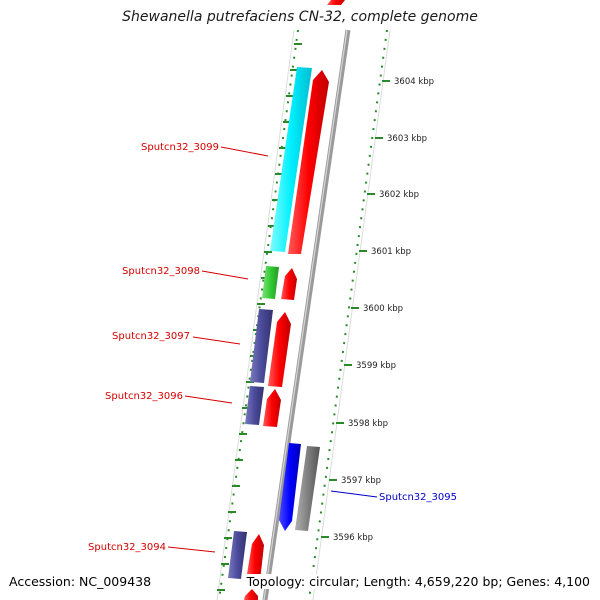  What do you see at coordinates (289, 284) in the screenshot?
I see `gene-feature-3098-forward` at bounding box center [289, 284].